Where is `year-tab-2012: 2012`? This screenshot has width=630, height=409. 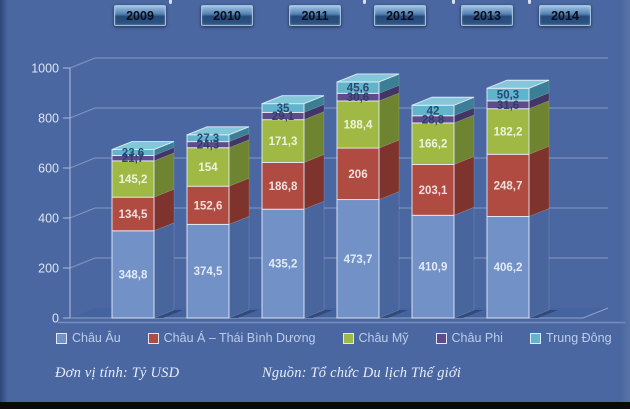 year-tab-2012: 2012 is located at coordinates (400, 15).